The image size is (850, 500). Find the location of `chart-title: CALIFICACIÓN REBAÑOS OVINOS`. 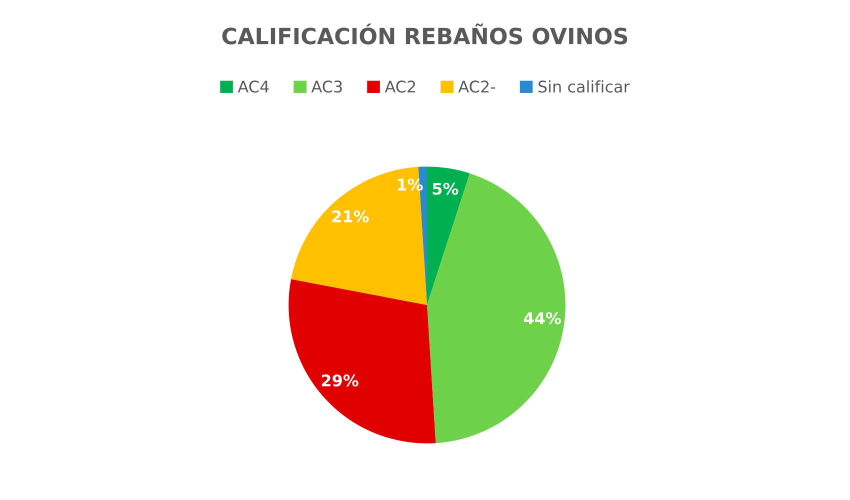

chart-title: CALIFICACIÓN REBAÑOS OVINOS is located at coordinates (425, 34).